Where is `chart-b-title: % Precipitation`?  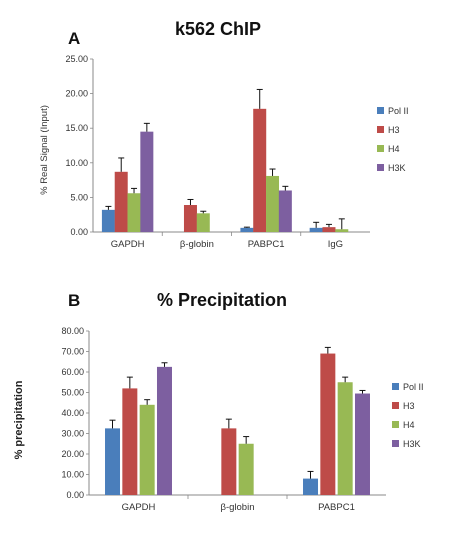
chart-b-title: % Precipitation is located at coordinates (222, 300).